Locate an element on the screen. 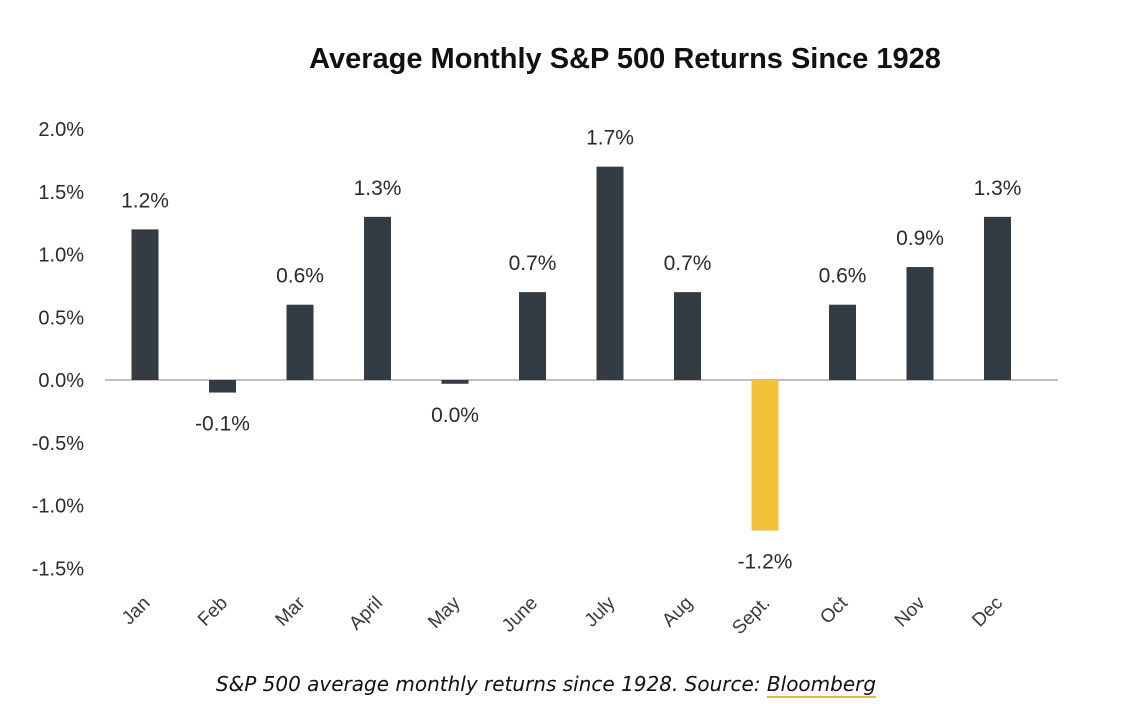 This screenshot has height=704, width=1126. y-tick-label: 0.5% is located at coordinates (61, 318).